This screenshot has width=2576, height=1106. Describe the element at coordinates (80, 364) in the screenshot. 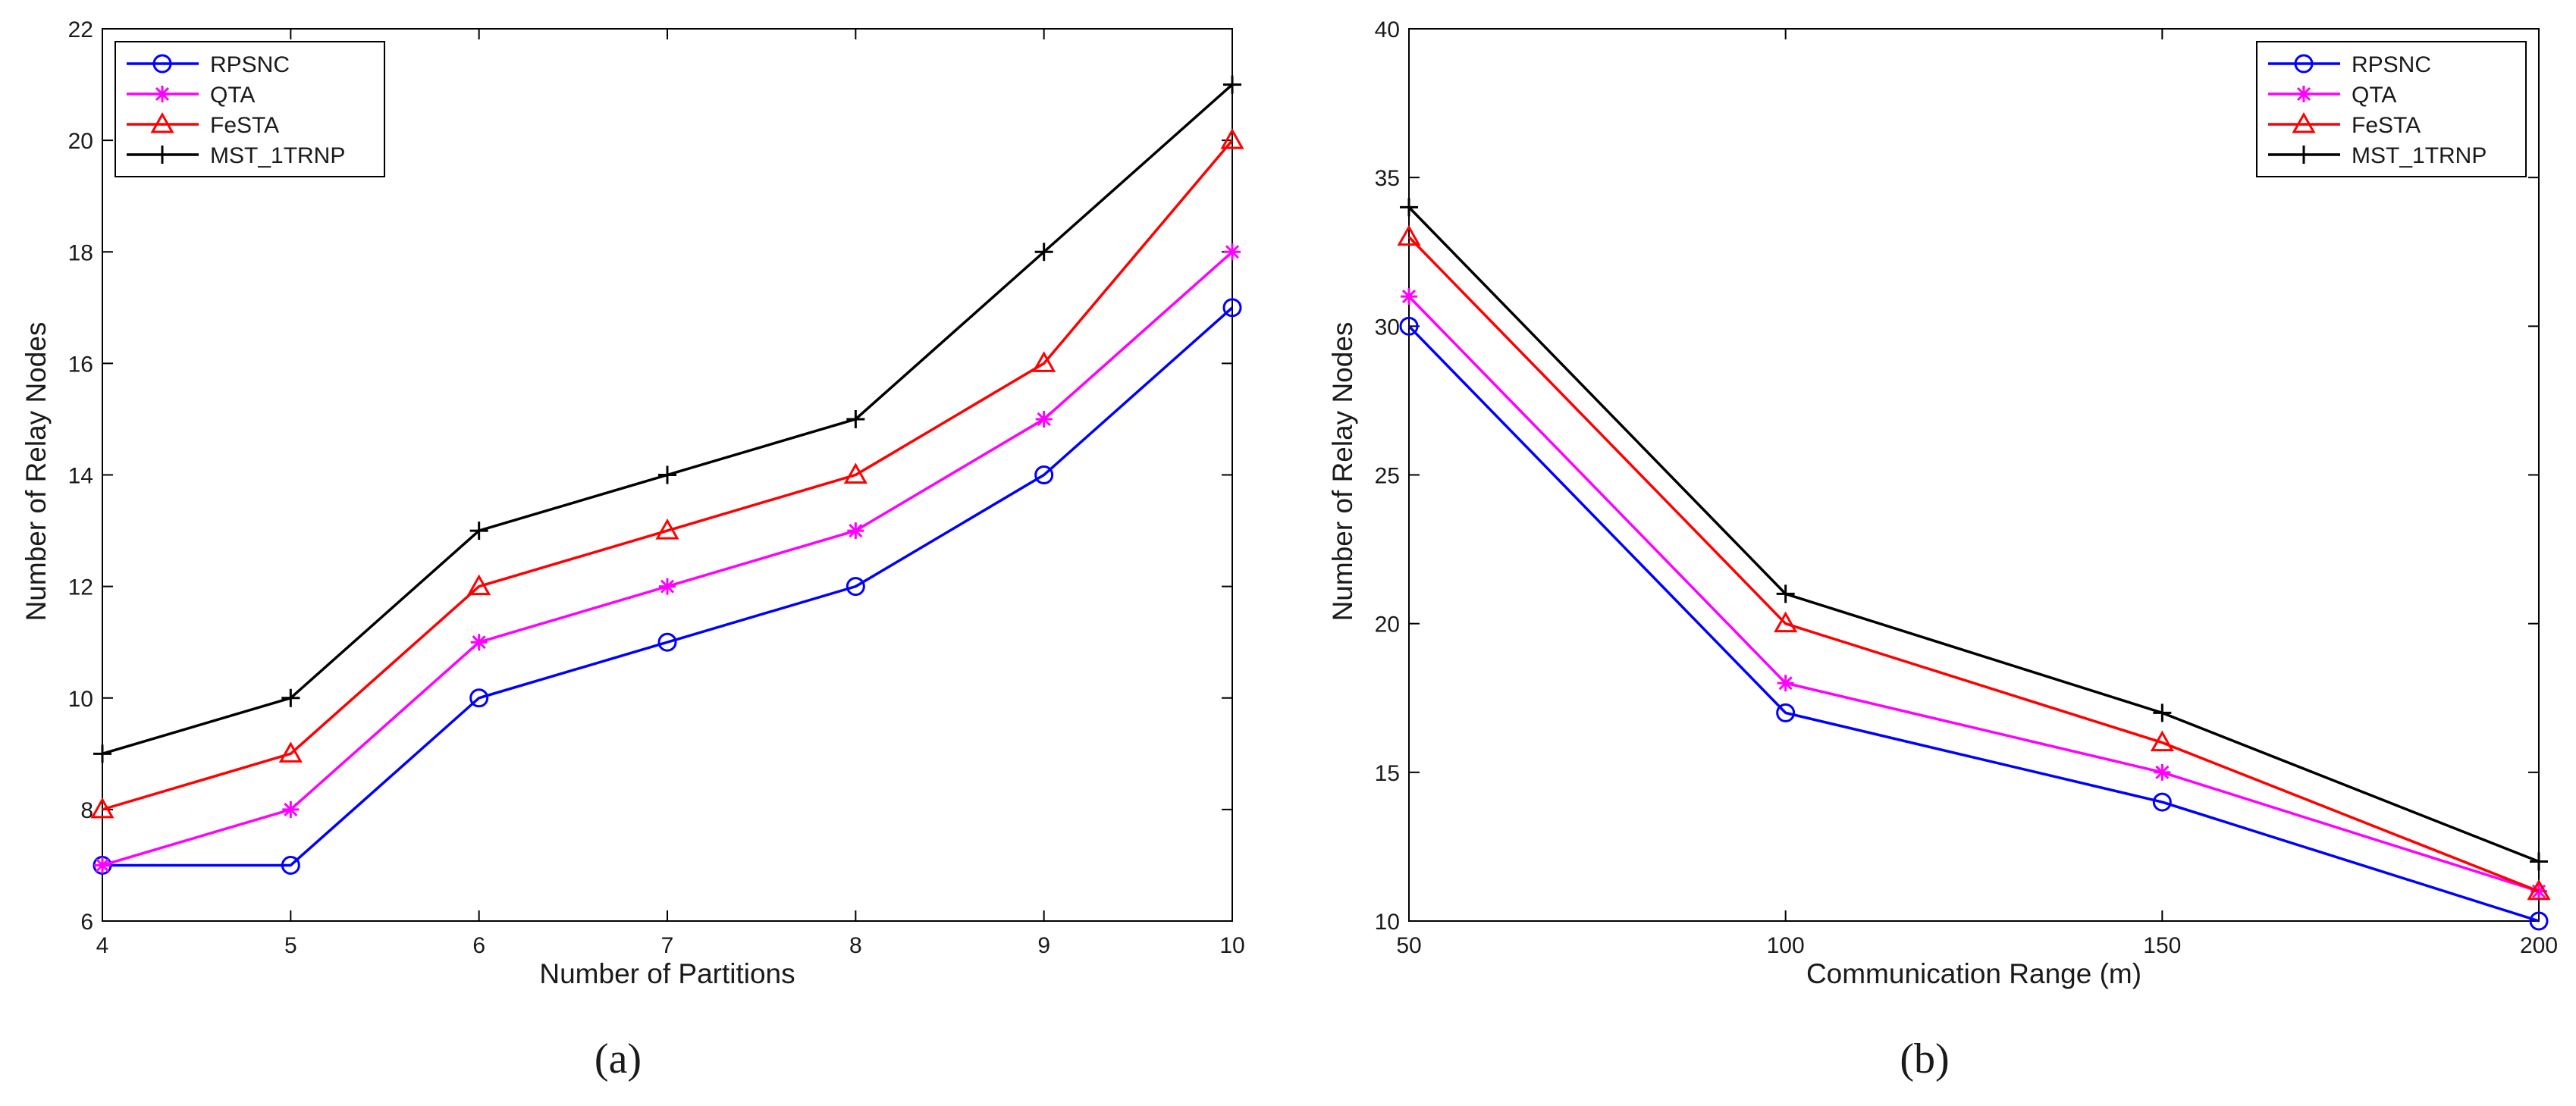

I see `y-tick-label: 16` at that location.